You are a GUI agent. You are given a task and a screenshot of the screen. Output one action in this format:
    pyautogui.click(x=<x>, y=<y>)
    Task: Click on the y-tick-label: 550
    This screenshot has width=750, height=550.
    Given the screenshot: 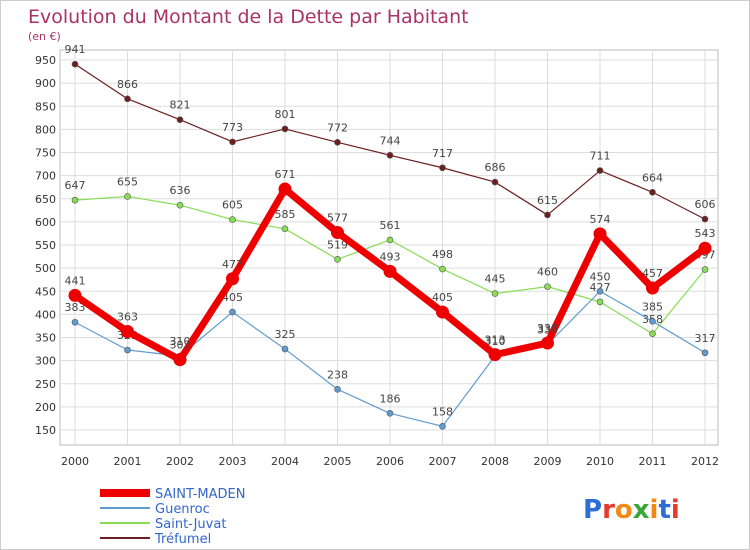 What is the action you would take?
    pyautogui.click(x=45, y=245)
    